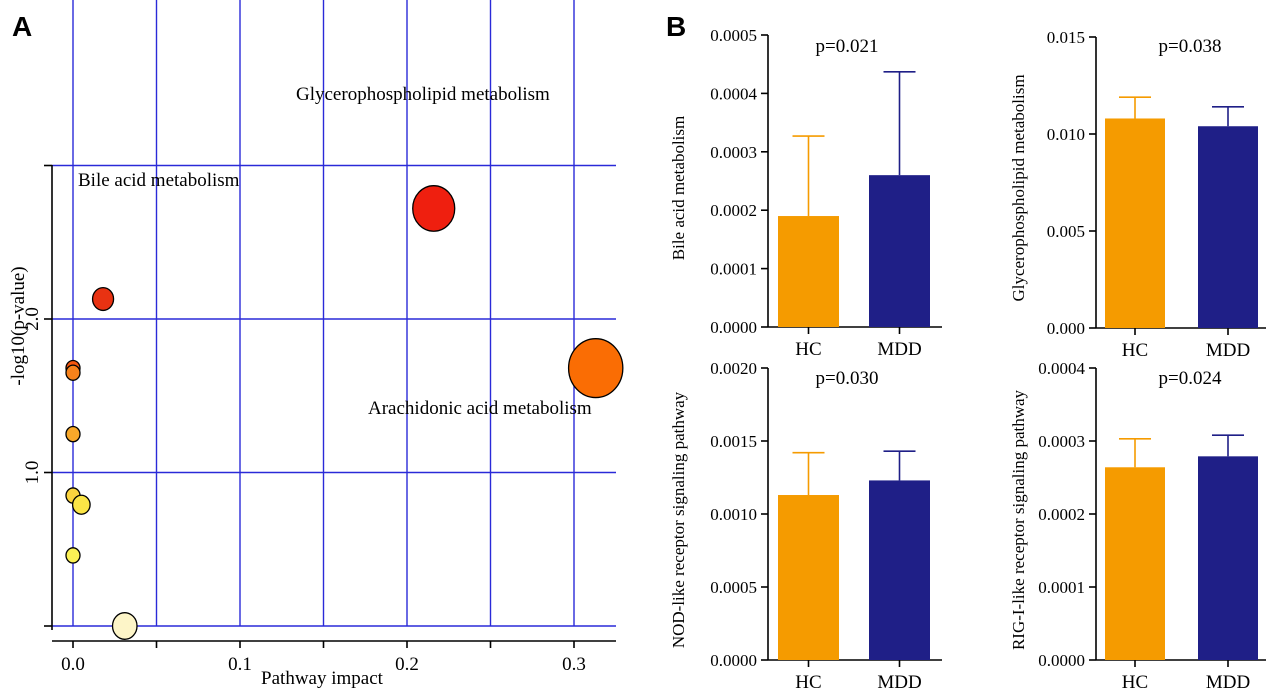 This screenshot has height=692, width=1274. Describe the element at coordinates (480, 408) in the screenshot. I see `scatter-point-label: Arachidonic acid metabolism` at that location.